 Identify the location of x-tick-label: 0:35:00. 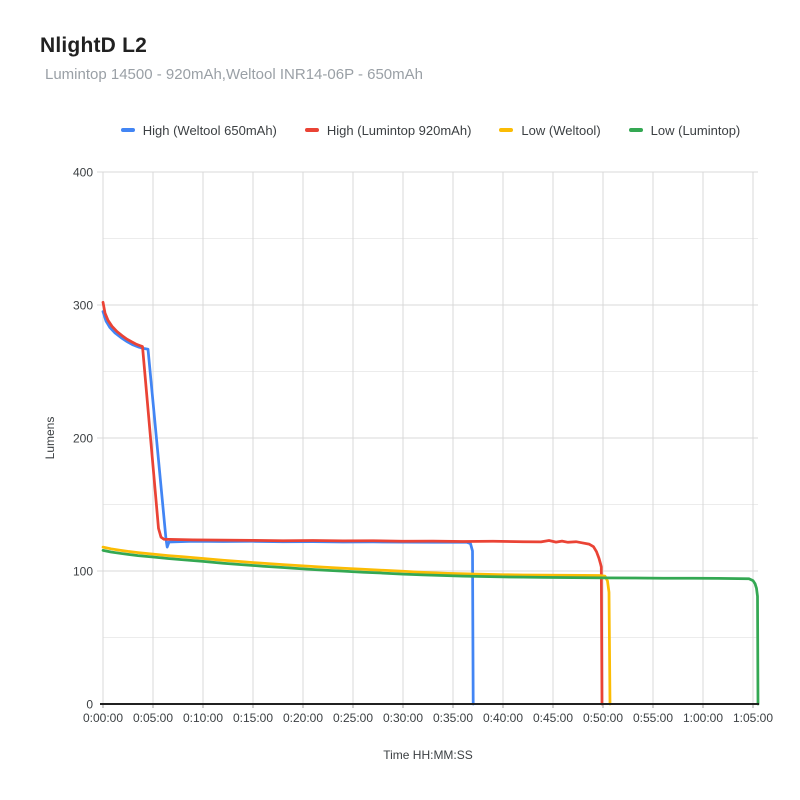
(453, 718).